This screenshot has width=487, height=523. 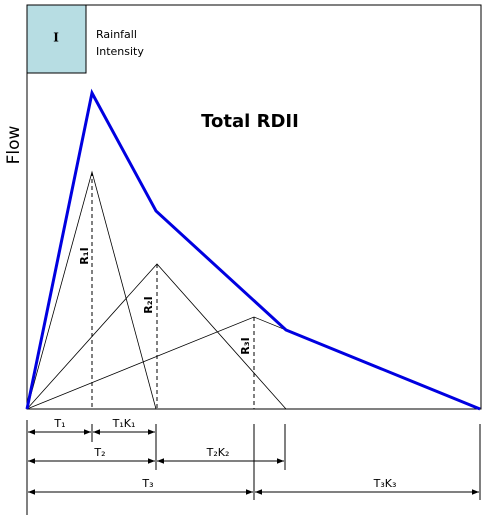 What do you see at coordinates (99, 452) in the screenshot?
I see `dimension-label: T₂` at bounding box center [99, 452].